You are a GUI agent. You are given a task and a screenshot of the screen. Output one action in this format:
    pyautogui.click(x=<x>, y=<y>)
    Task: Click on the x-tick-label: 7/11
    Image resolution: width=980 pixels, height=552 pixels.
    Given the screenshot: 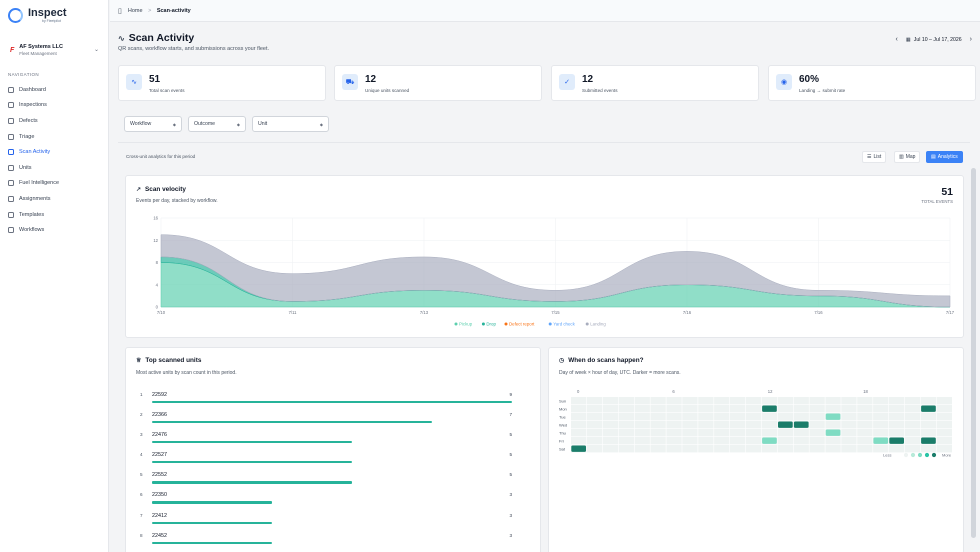 What is the action you would take?
    pyautogui.click(x=293, y=312)
    